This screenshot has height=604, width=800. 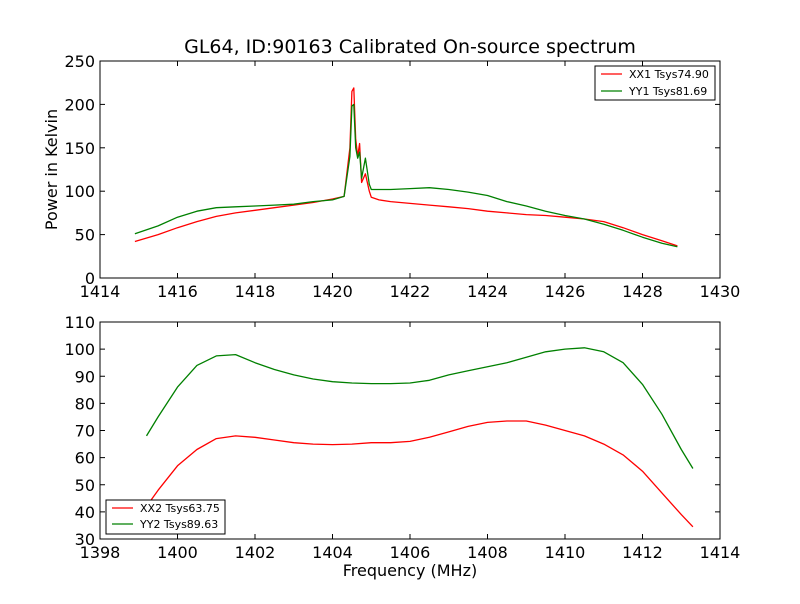 What do you see at coordinates (419, 408) in the screenshot?
I see `bottom-series-line-green` at bounding box center [419, 408].